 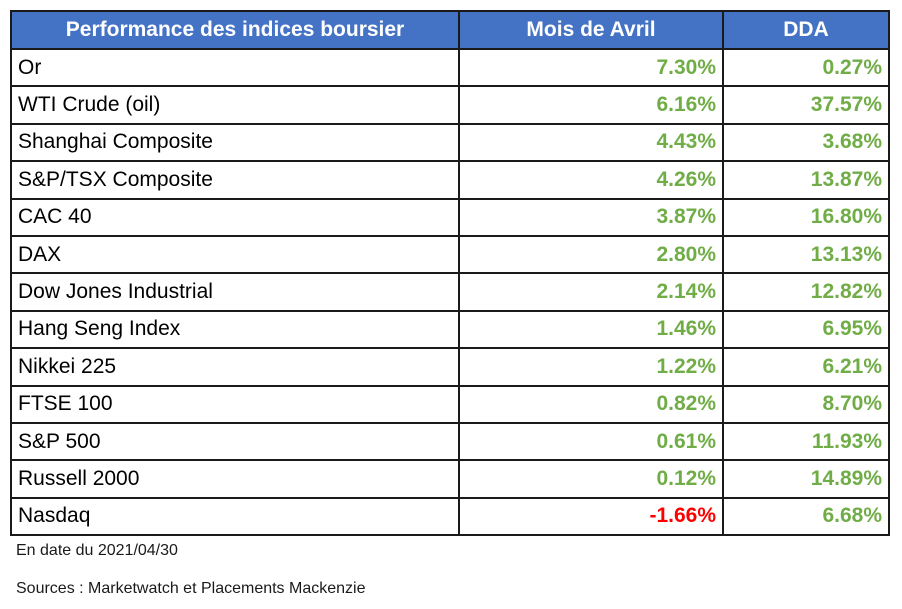 I want to click on month-value-cell: 1.22%, so click(x=591, y=367).